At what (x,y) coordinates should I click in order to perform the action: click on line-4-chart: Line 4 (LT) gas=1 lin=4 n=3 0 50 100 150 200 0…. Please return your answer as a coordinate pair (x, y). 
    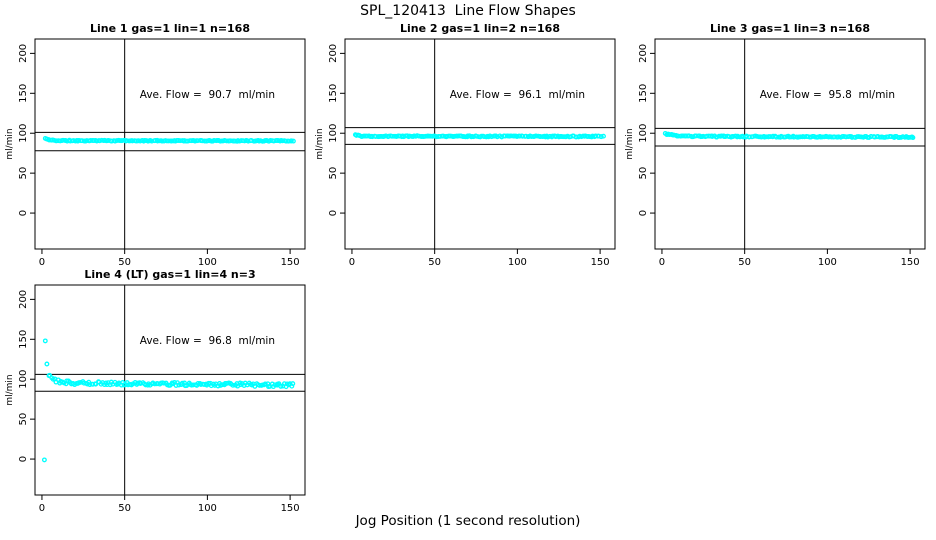
    Looking at the image, I should click on (155, 391).